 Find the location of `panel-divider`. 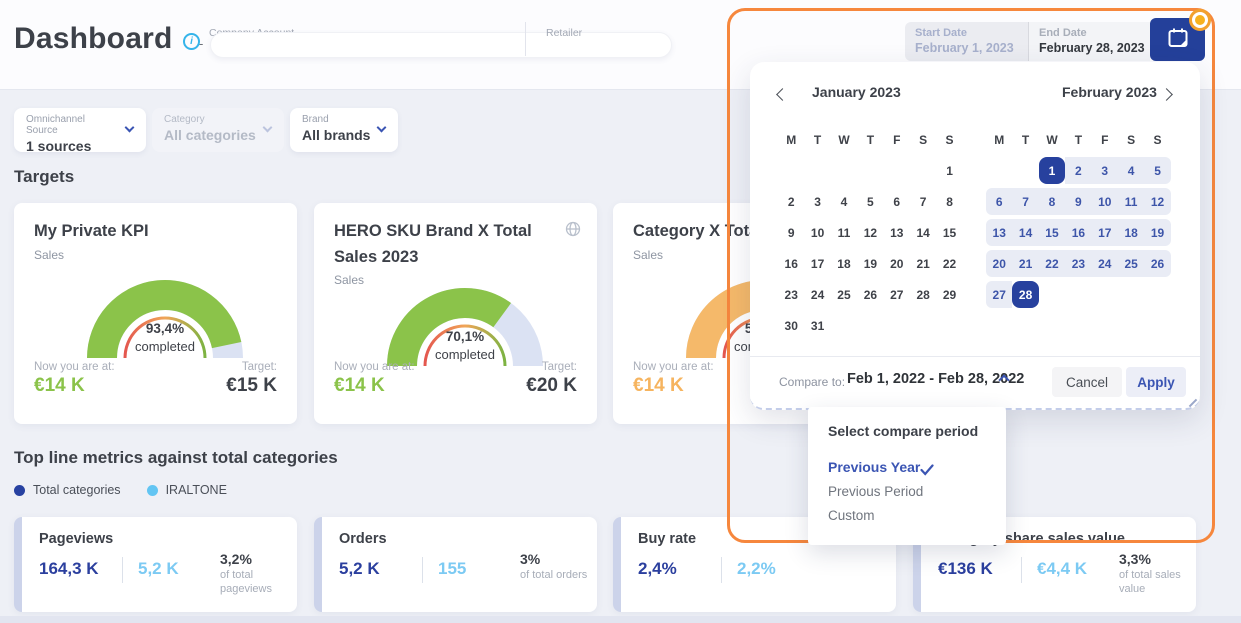

panel-divider is located at coordinates (975, 356).